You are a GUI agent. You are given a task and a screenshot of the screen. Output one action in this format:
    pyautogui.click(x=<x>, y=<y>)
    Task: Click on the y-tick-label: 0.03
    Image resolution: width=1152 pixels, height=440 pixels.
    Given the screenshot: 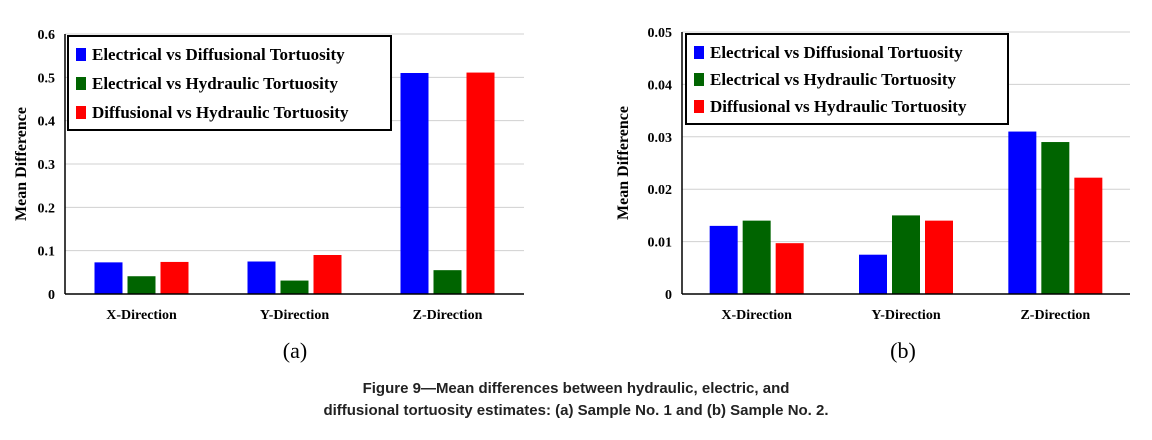 What is the action you would take?
    pyautogui.click(x=660, y=138)
    